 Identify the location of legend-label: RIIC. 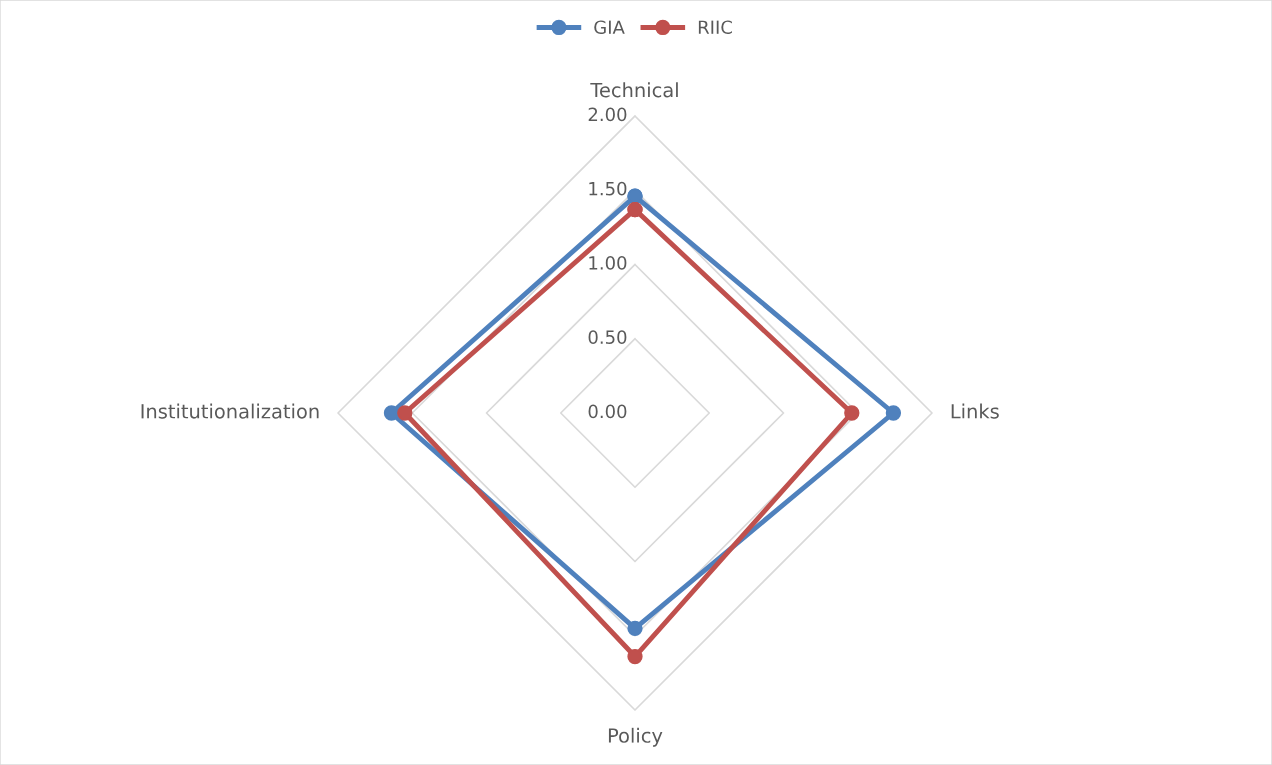
(715, 27).